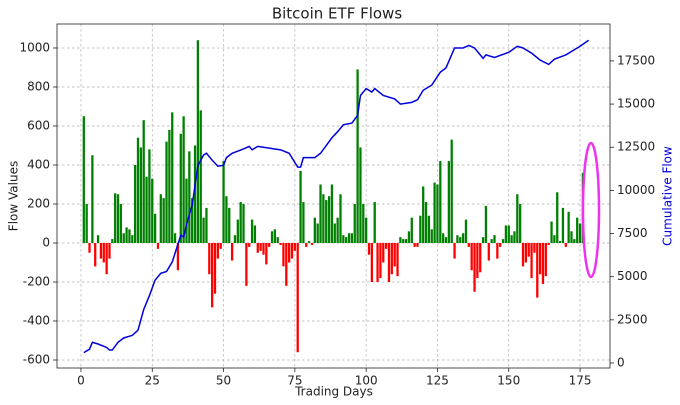 This screenshot has width=680, height=405. Describe the element at coordinates (38, 86) in the screenshot. I see `y-tick-label: 800` at that location.